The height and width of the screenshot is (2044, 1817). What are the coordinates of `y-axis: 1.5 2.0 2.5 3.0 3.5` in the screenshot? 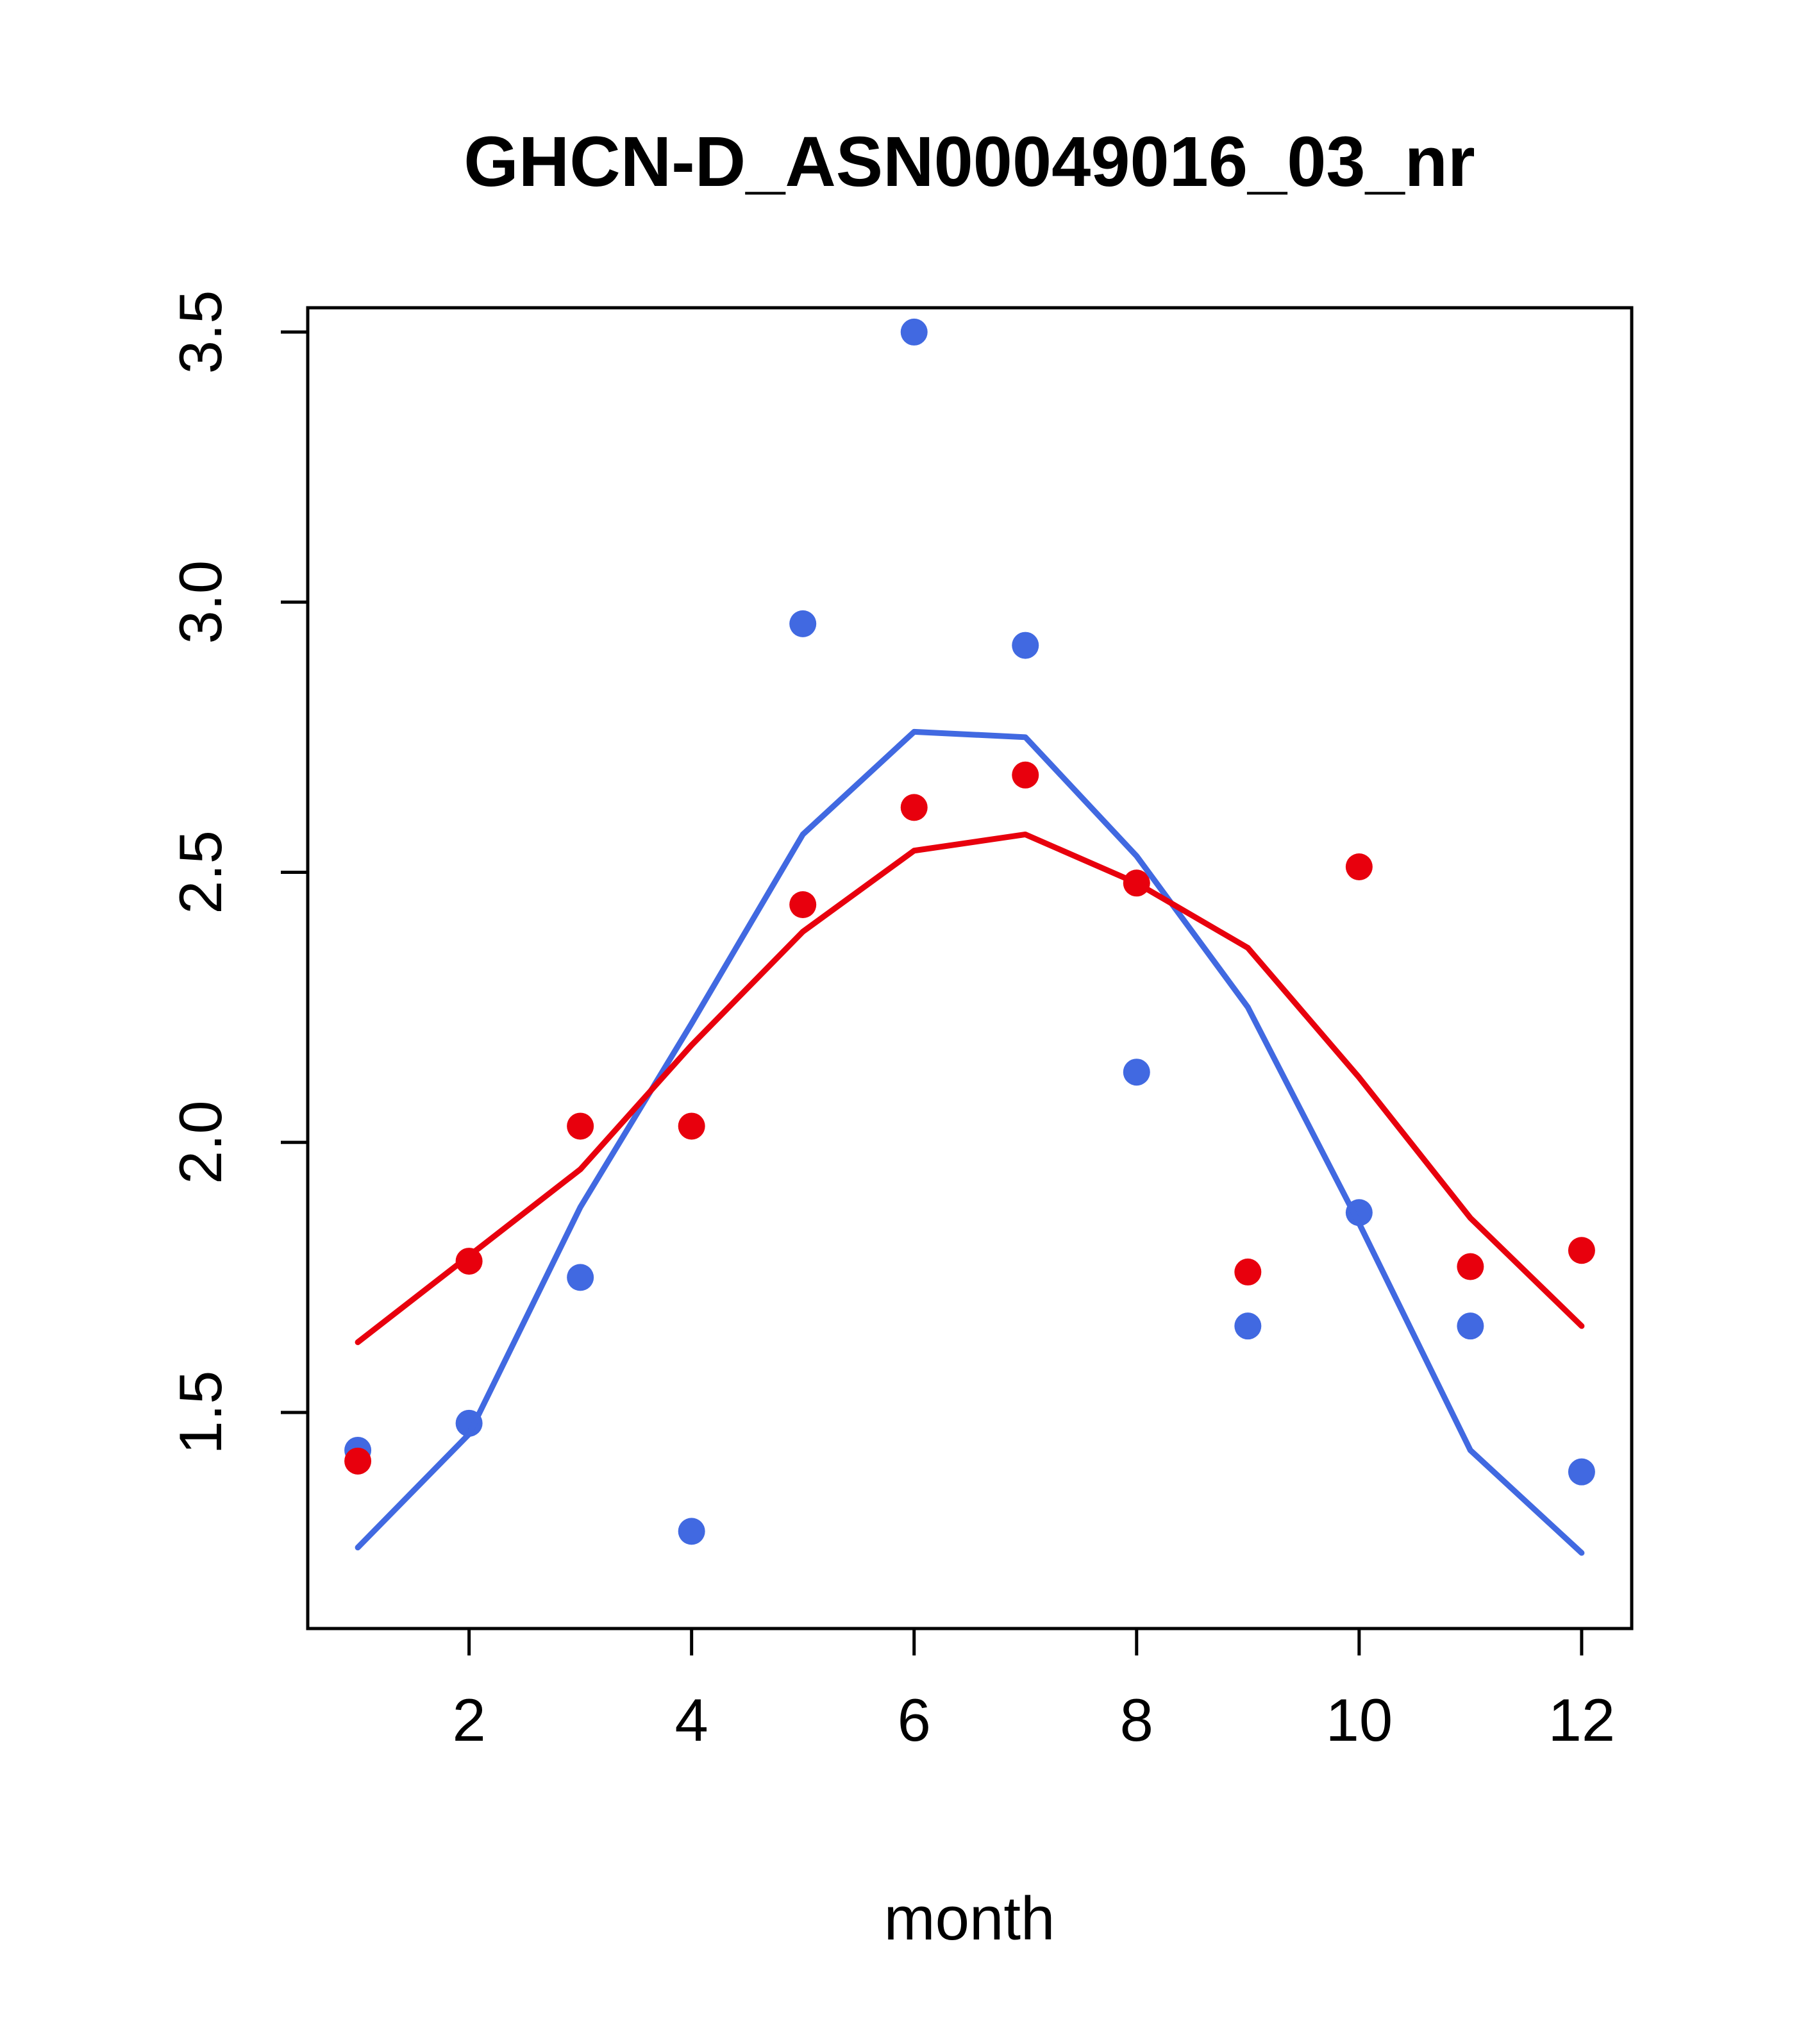 It's located at (238, 872).